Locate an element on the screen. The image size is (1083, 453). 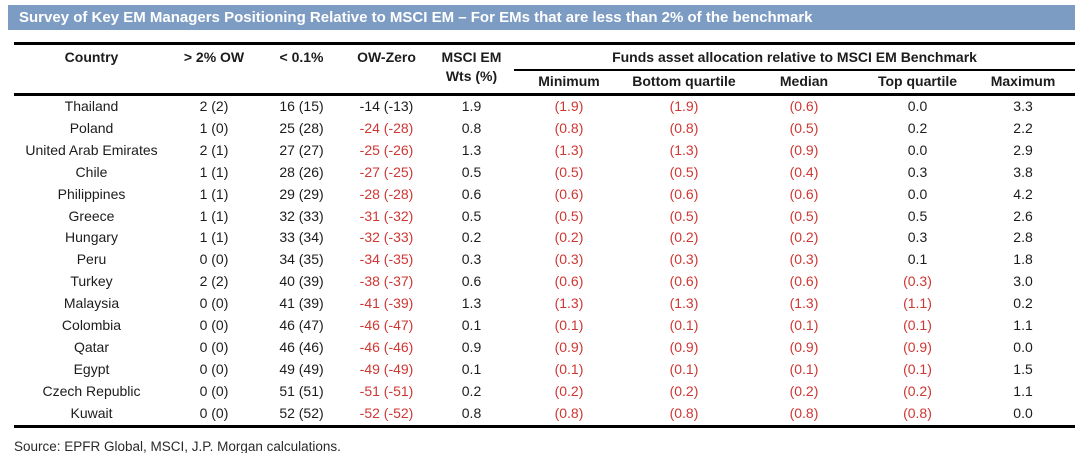
value-cell: 3.8 is located at coordinates (1023, 171).